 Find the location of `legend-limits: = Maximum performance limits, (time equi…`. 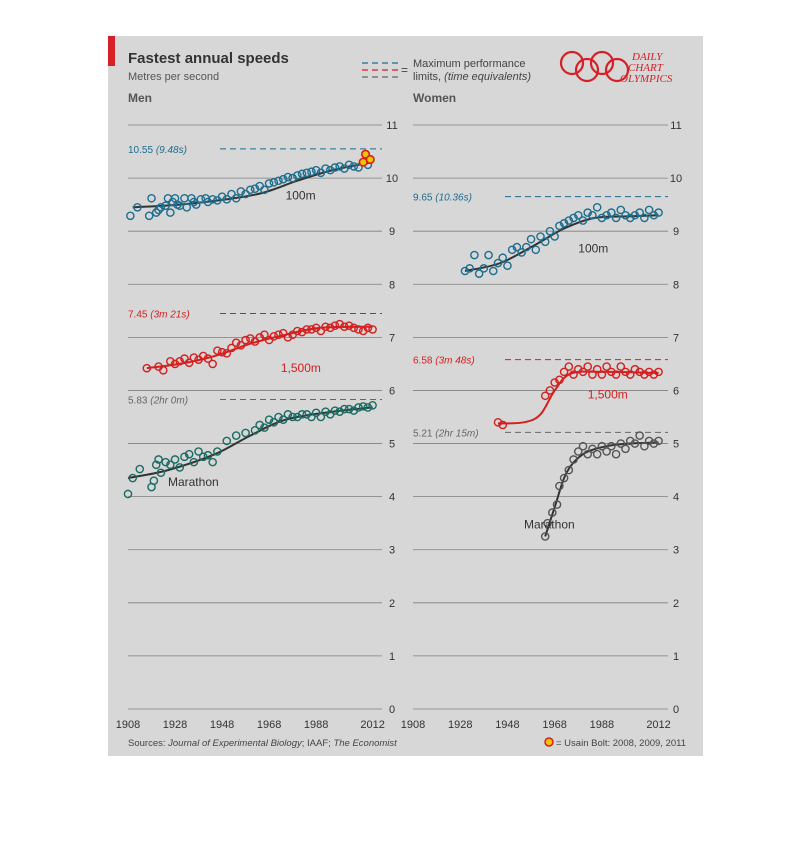

legend-limits: = Maximum performance limits, (time equi… is located at coordinates (446, 70).